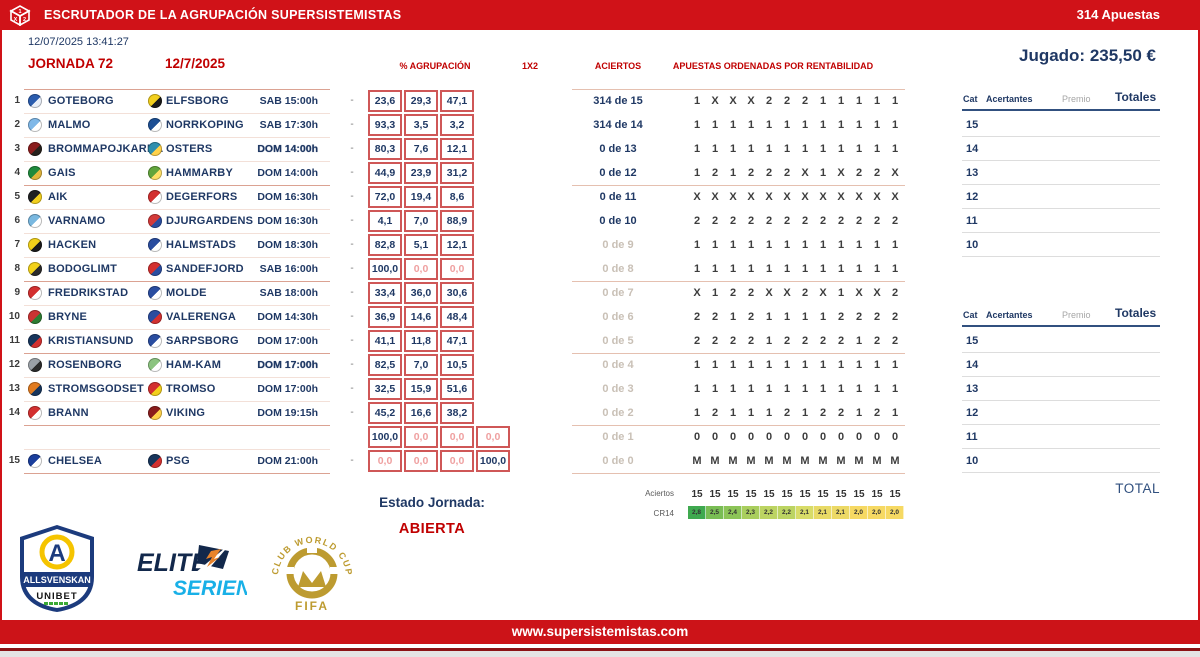 This screenshot has width=1200, height=657. What do you see at coordinates (288, 293) in the screenshot?
I see `match-time: SAB 18:00h` at bounding box center [288, 293].